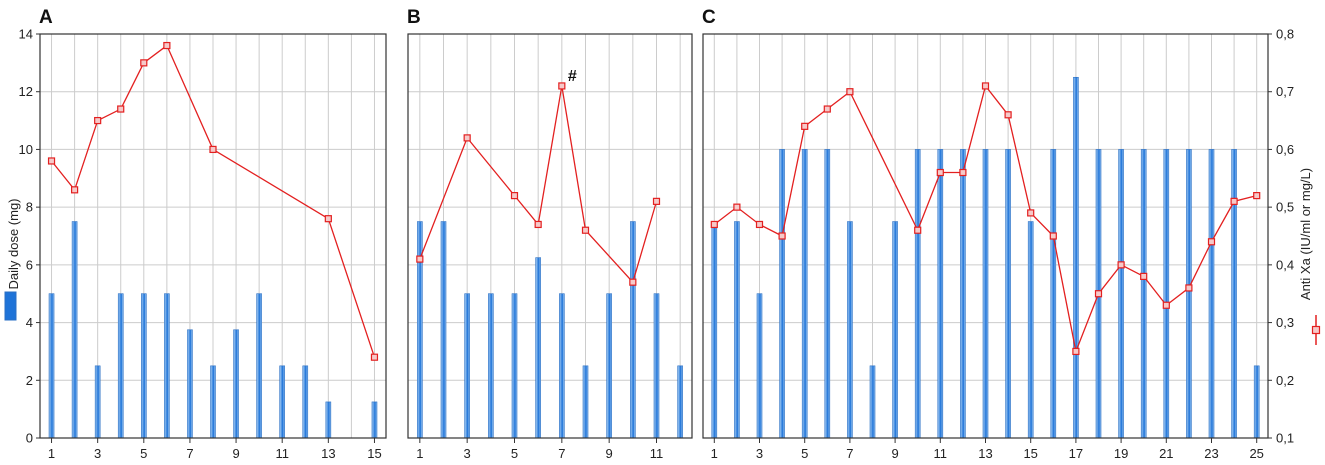 The height and width of the screenshot is (465, 1325). I want to click on annotation: #, so click(572, 76).